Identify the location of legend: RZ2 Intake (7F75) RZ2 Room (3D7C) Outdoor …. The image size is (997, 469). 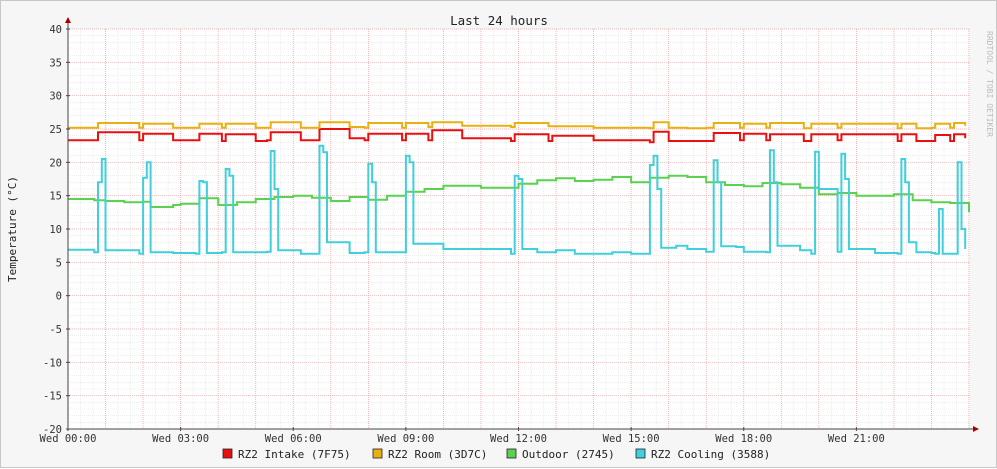
(496, 454).